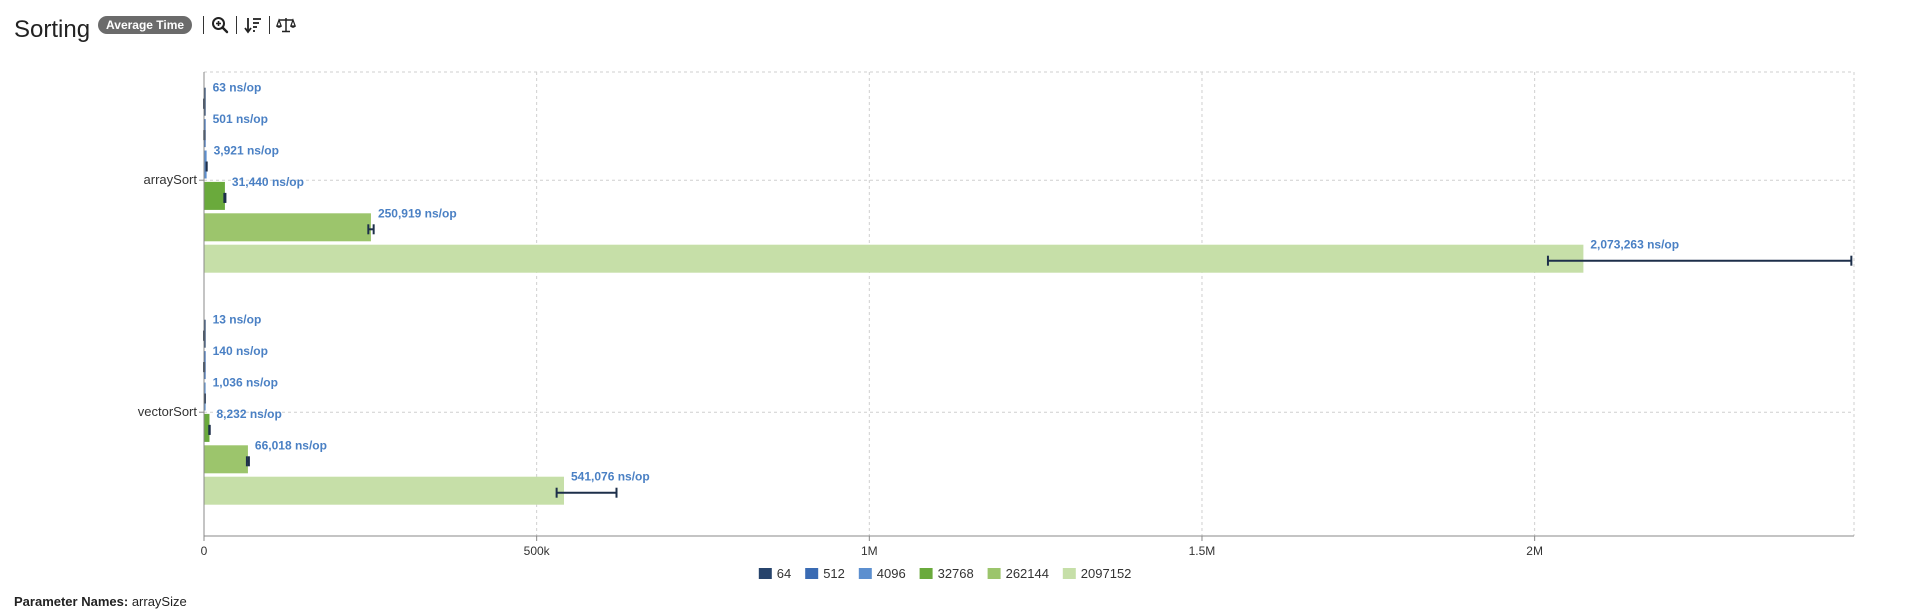  Describe the element at coordinates (268, 182) in the screenshot. I see `data-label: 31,440 ns/op` at that location.